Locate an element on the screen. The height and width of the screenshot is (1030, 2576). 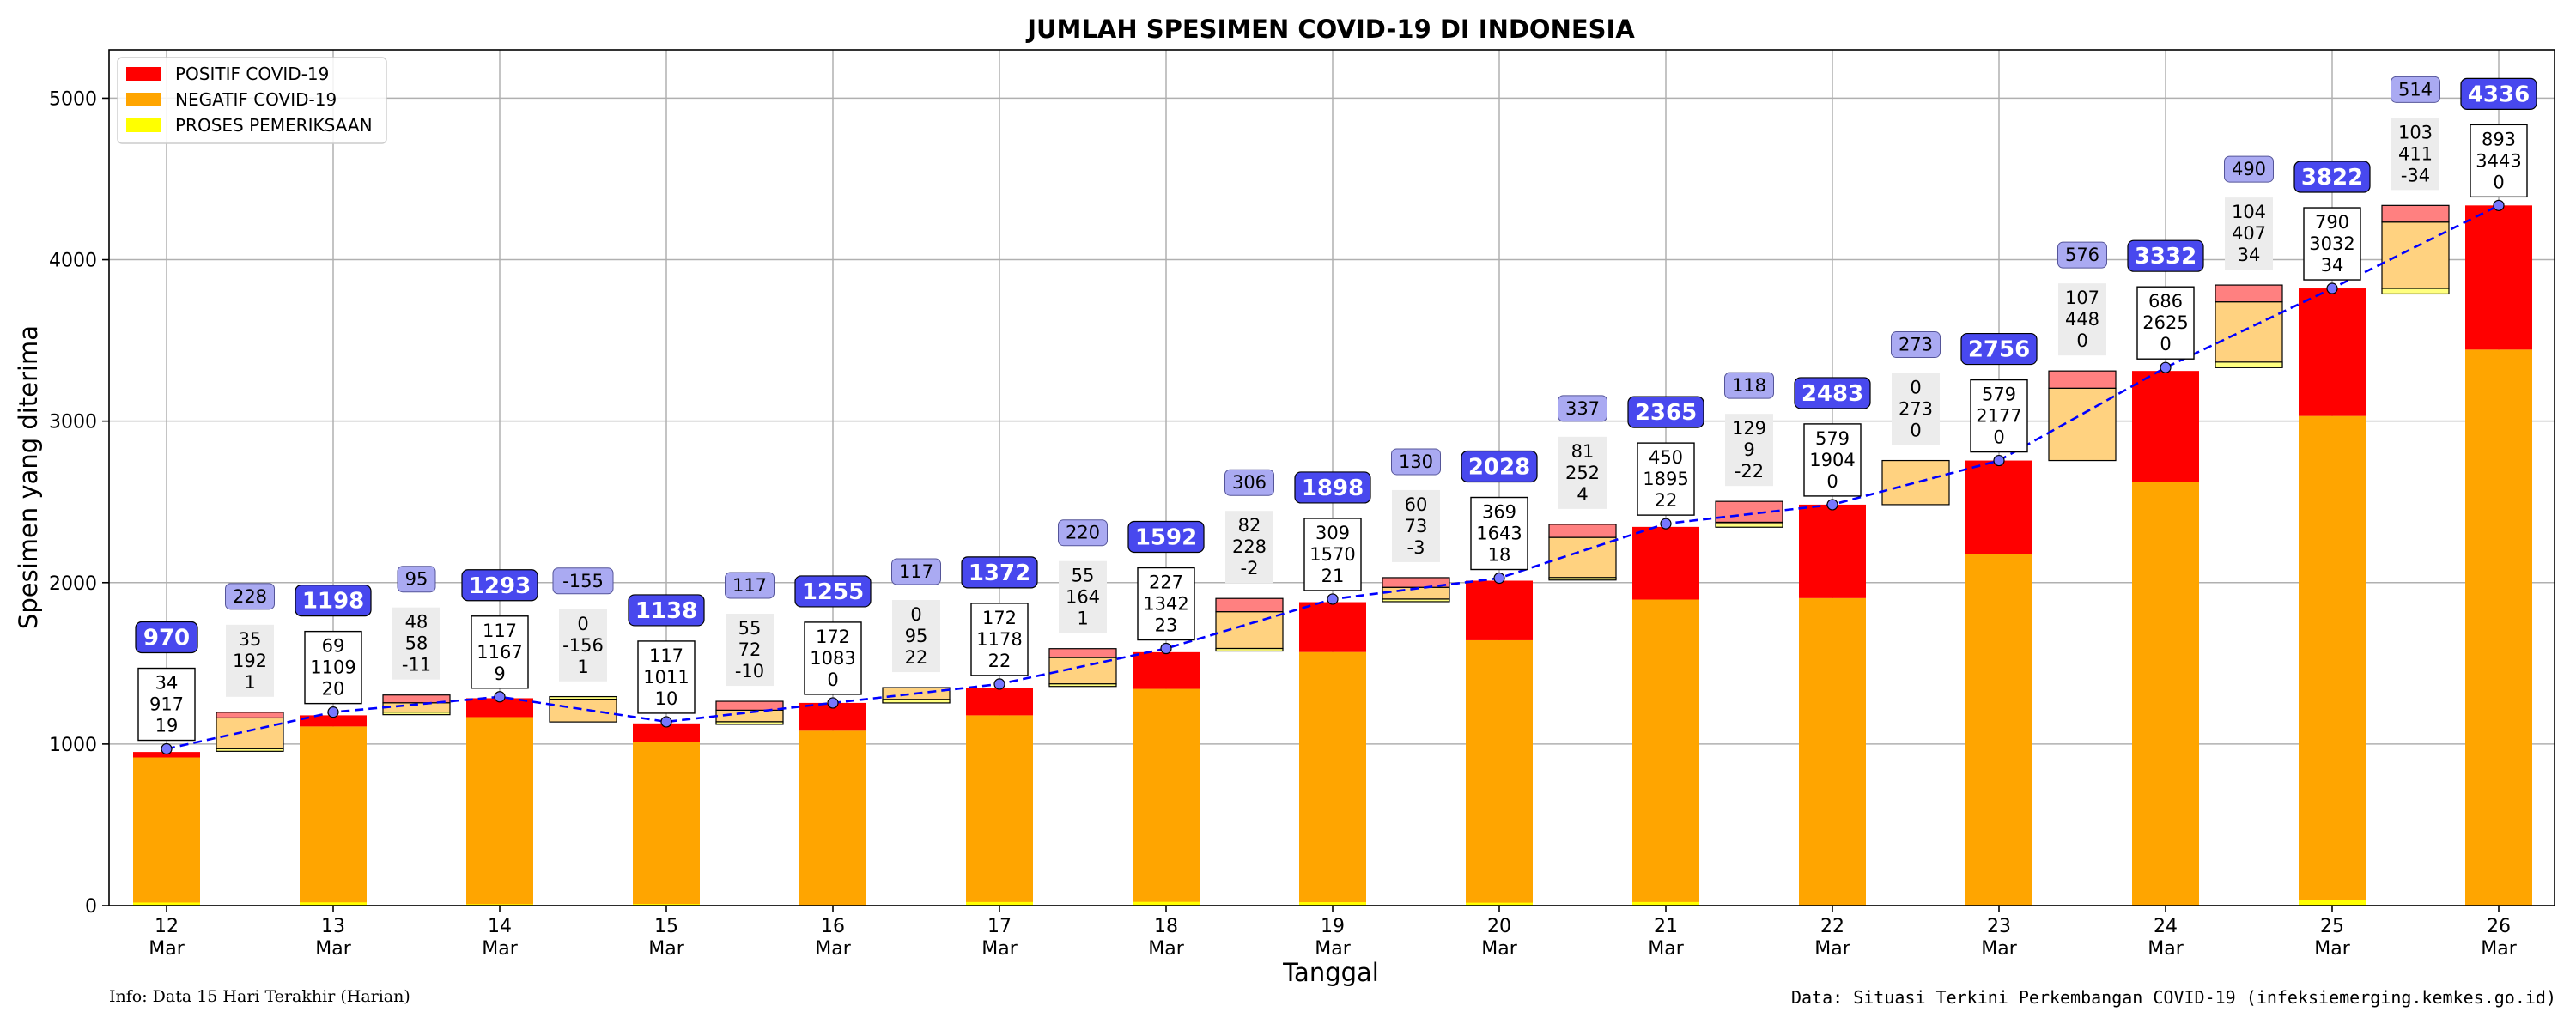
daily-negatif-label: 411 is located at coordinates (2415, 153).